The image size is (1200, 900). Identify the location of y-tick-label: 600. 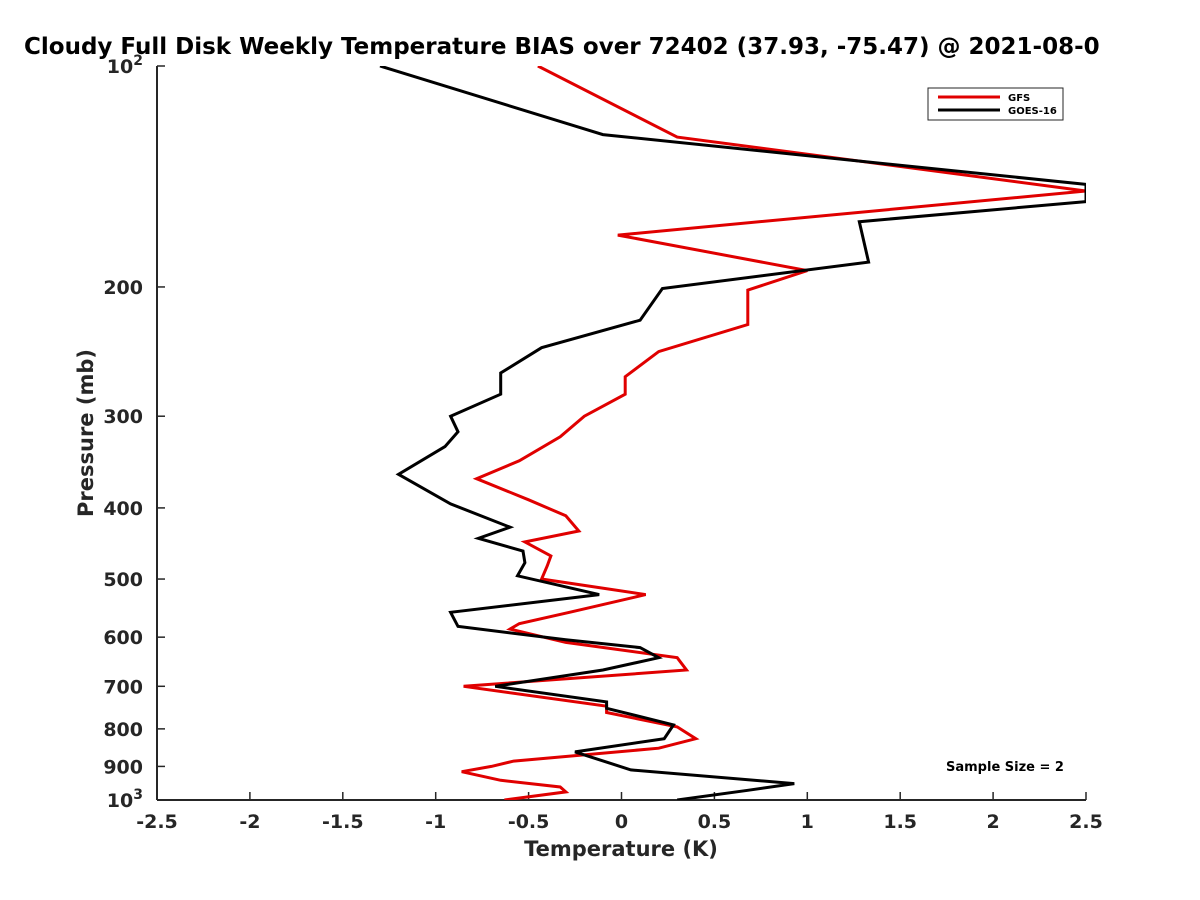
(123, 638).